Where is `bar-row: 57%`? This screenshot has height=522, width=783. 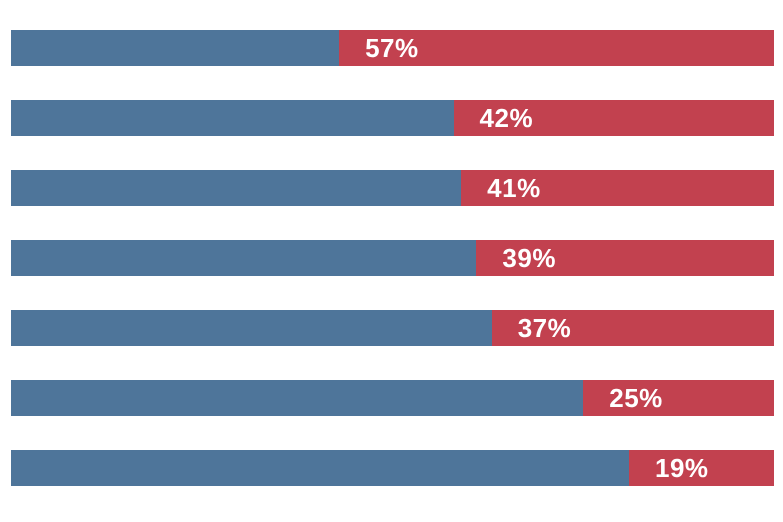 bar-row: 57% is located at coordinates (392, 48).